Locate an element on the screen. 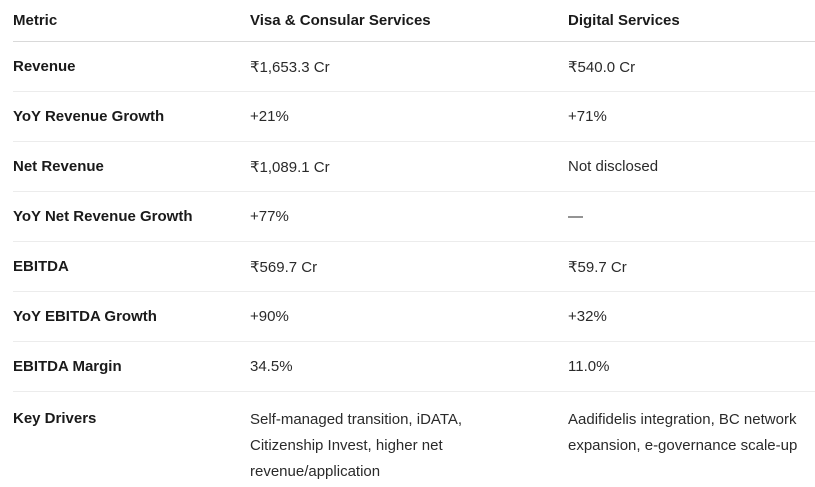 The width and height of the screenshot is (815, 487). table-row: Revenue ₹1,653.3 Cr ₹540.0 Cr is located at coordinates (414, 66).